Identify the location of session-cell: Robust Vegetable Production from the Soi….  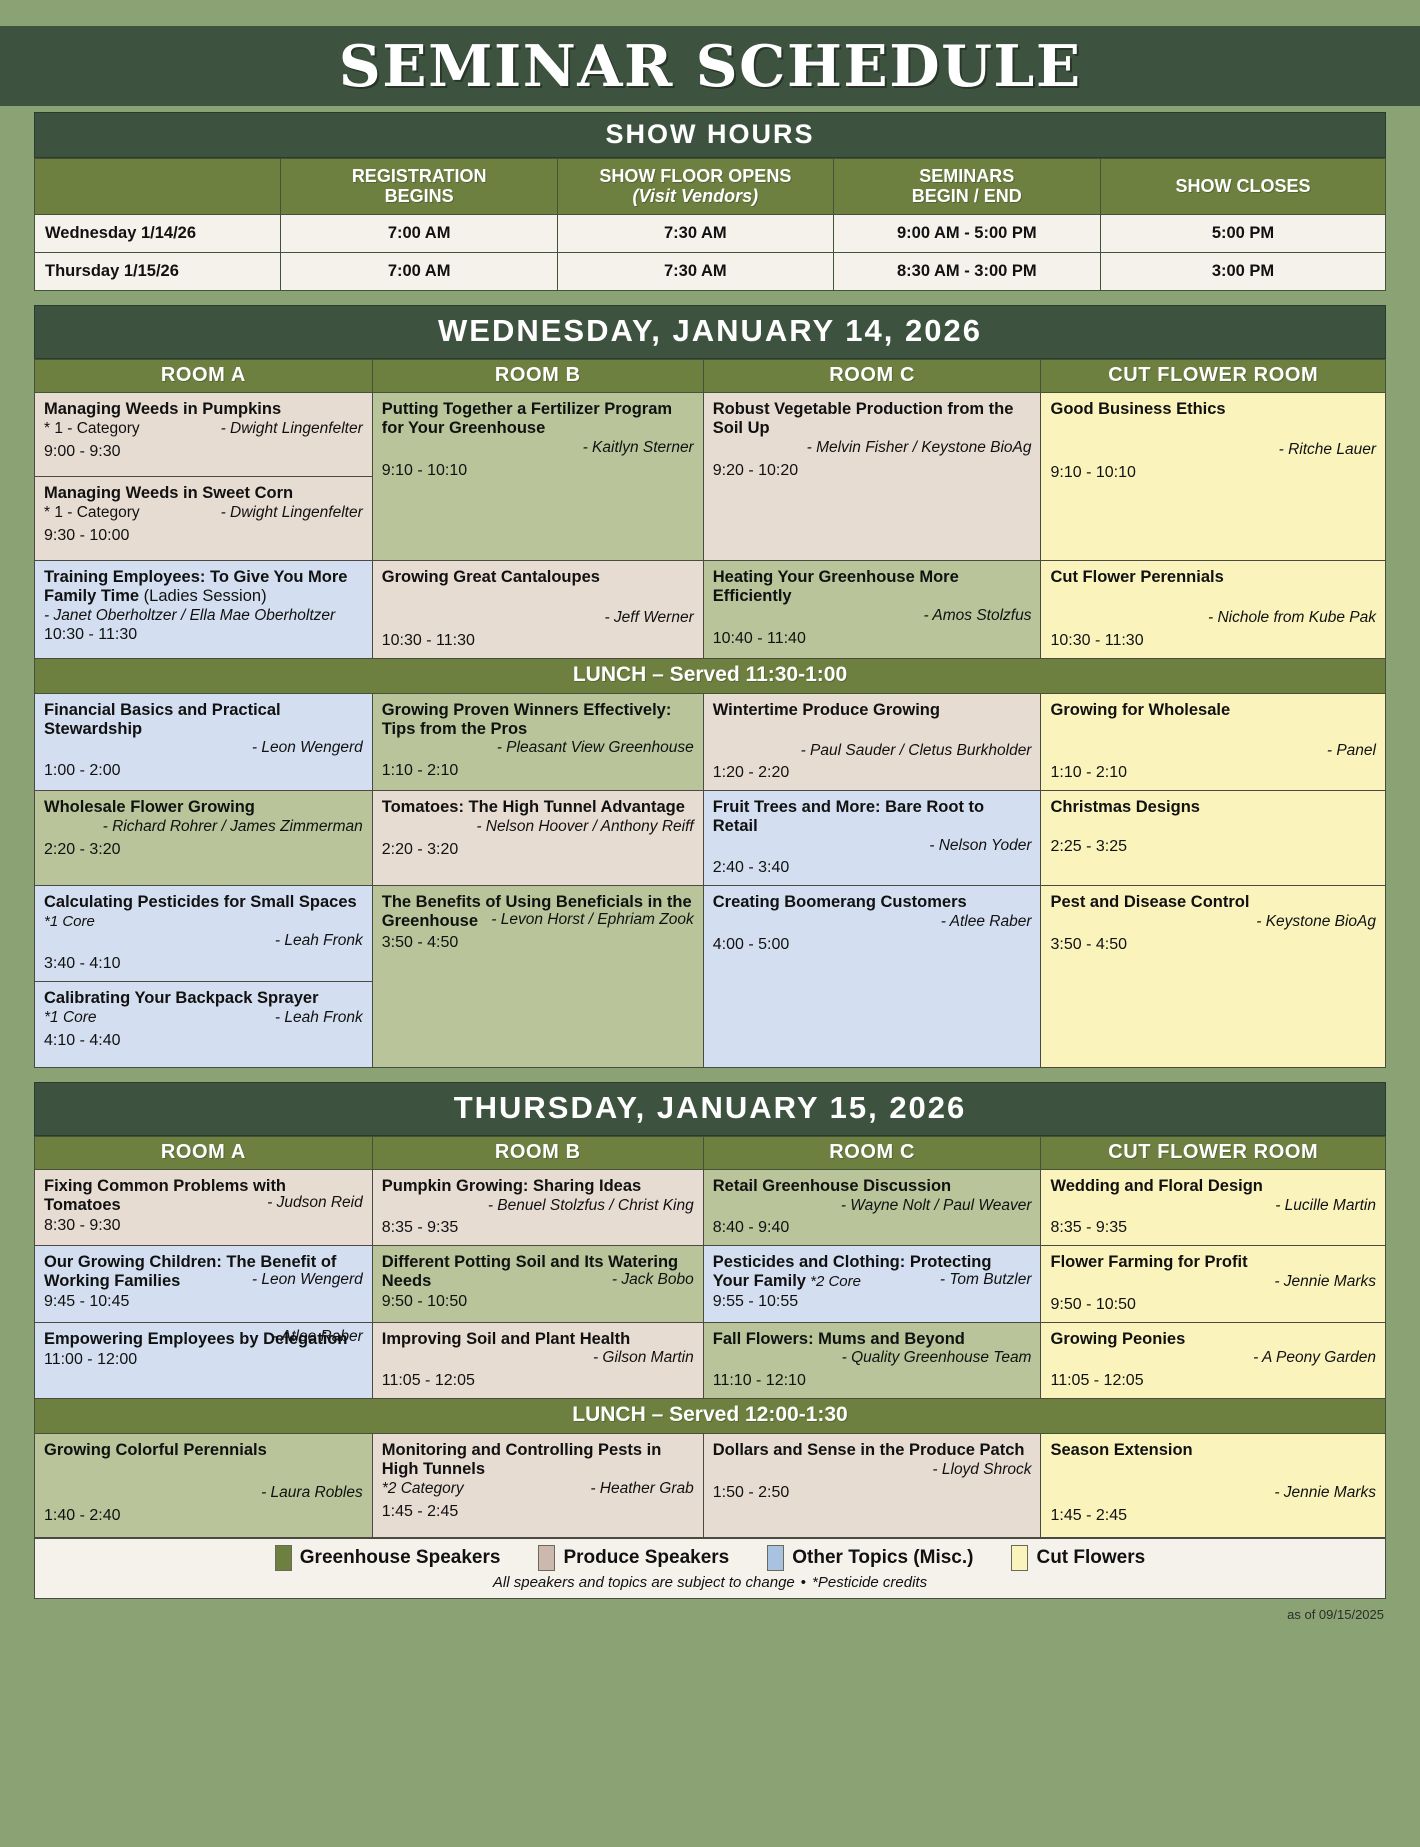
(872, 477).